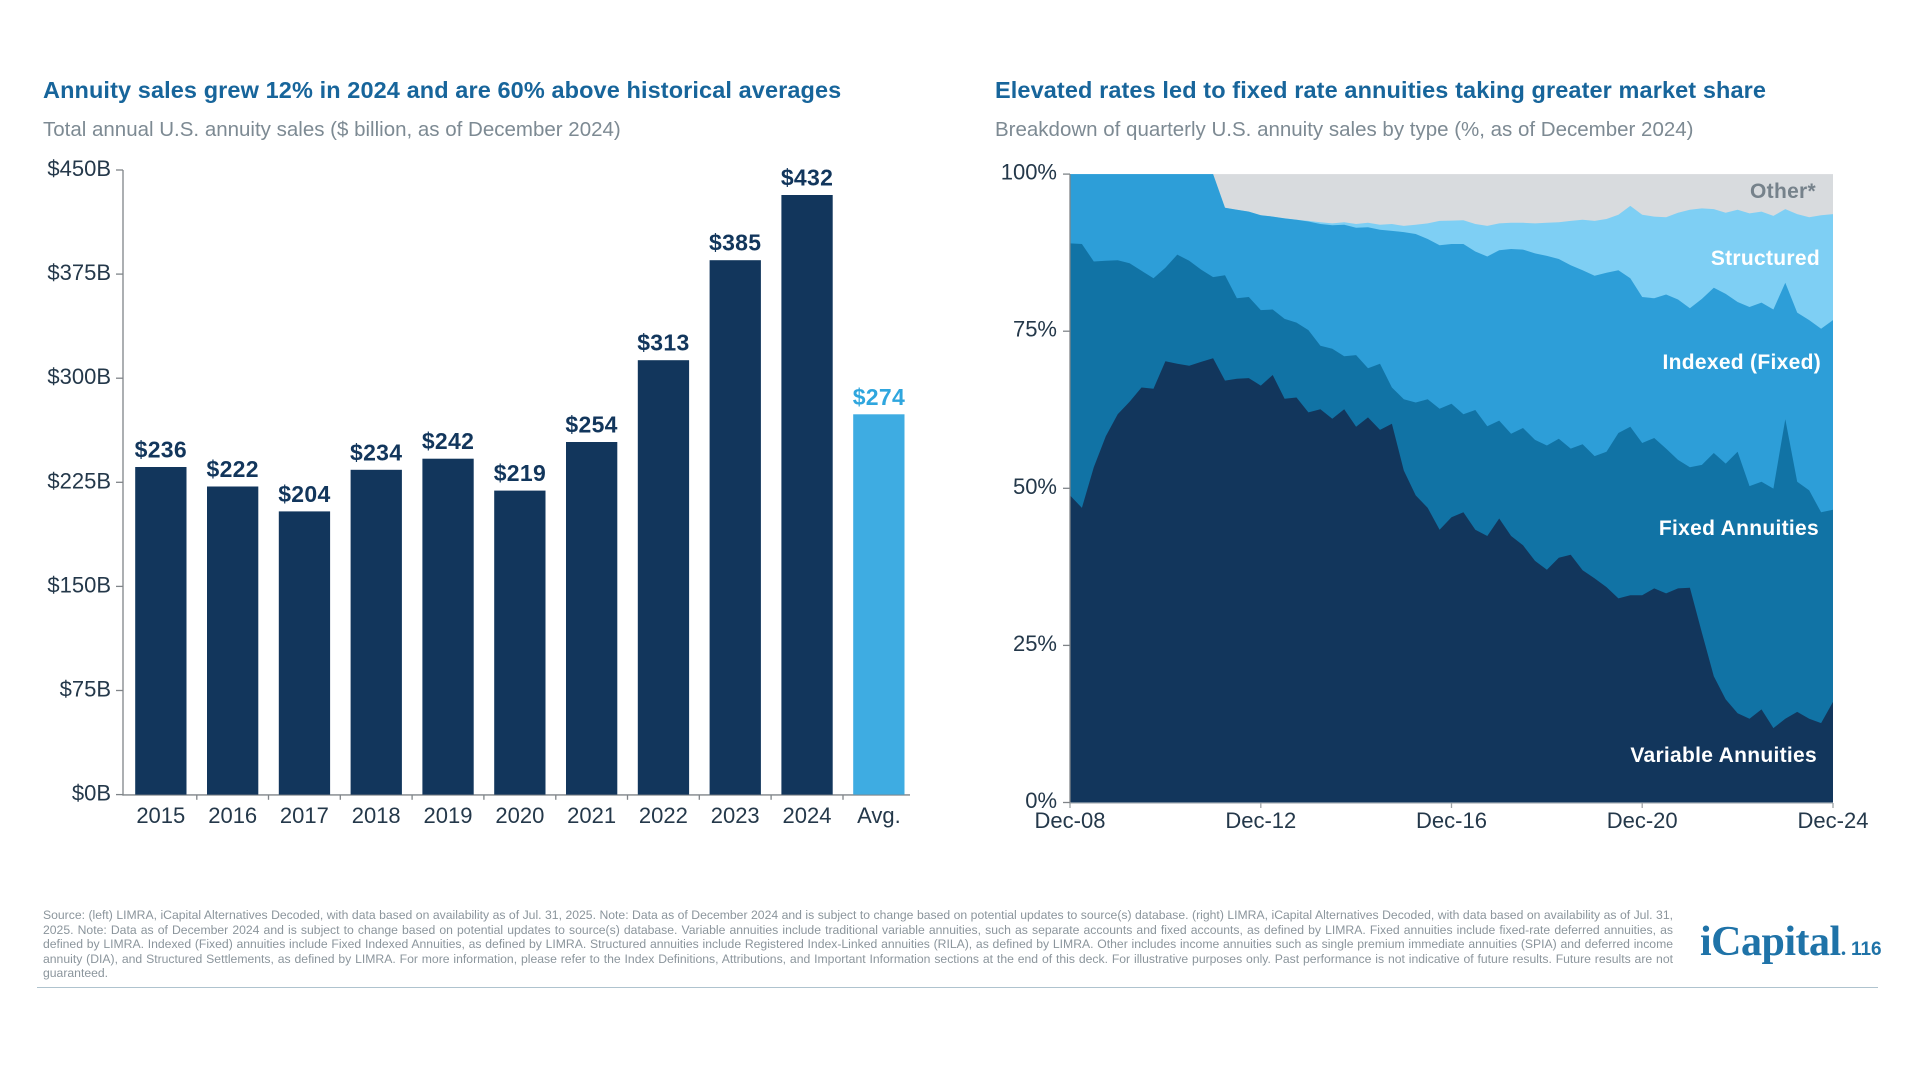  I want to click on svg-text: 2017, so click(304, 815).